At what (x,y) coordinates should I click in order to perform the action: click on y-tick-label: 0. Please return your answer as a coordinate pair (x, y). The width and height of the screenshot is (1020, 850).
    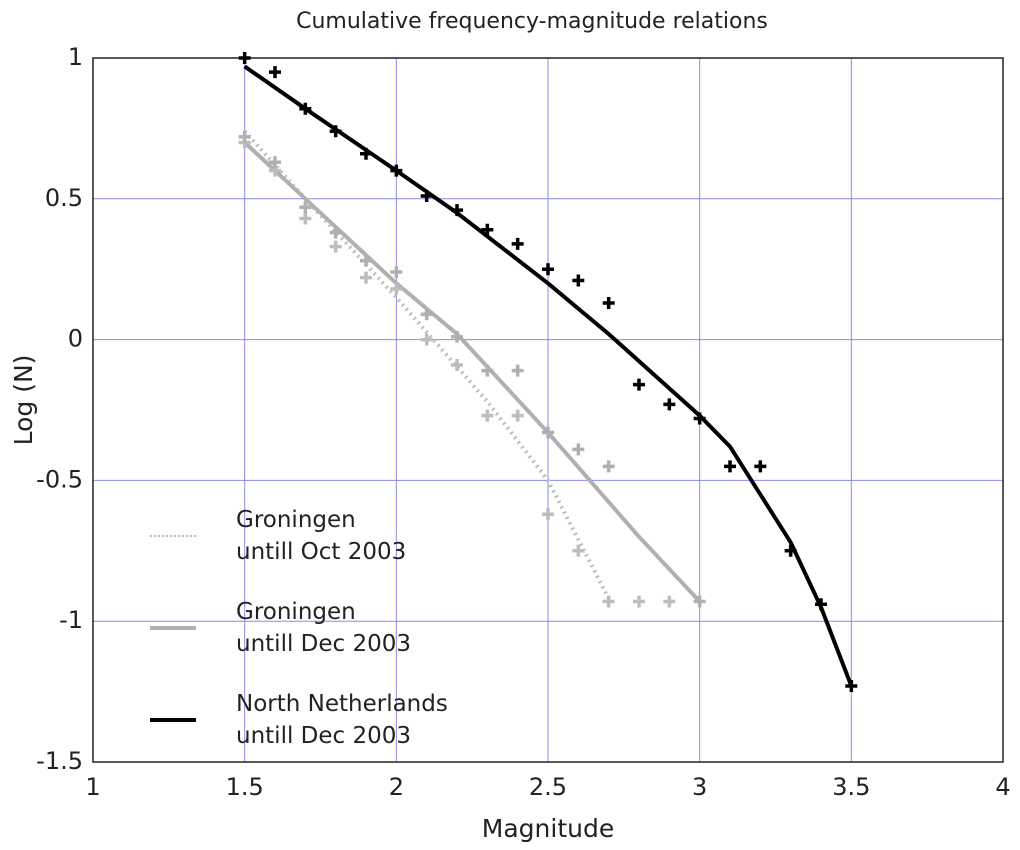
    Looking at the image, I should click on (75, 339).